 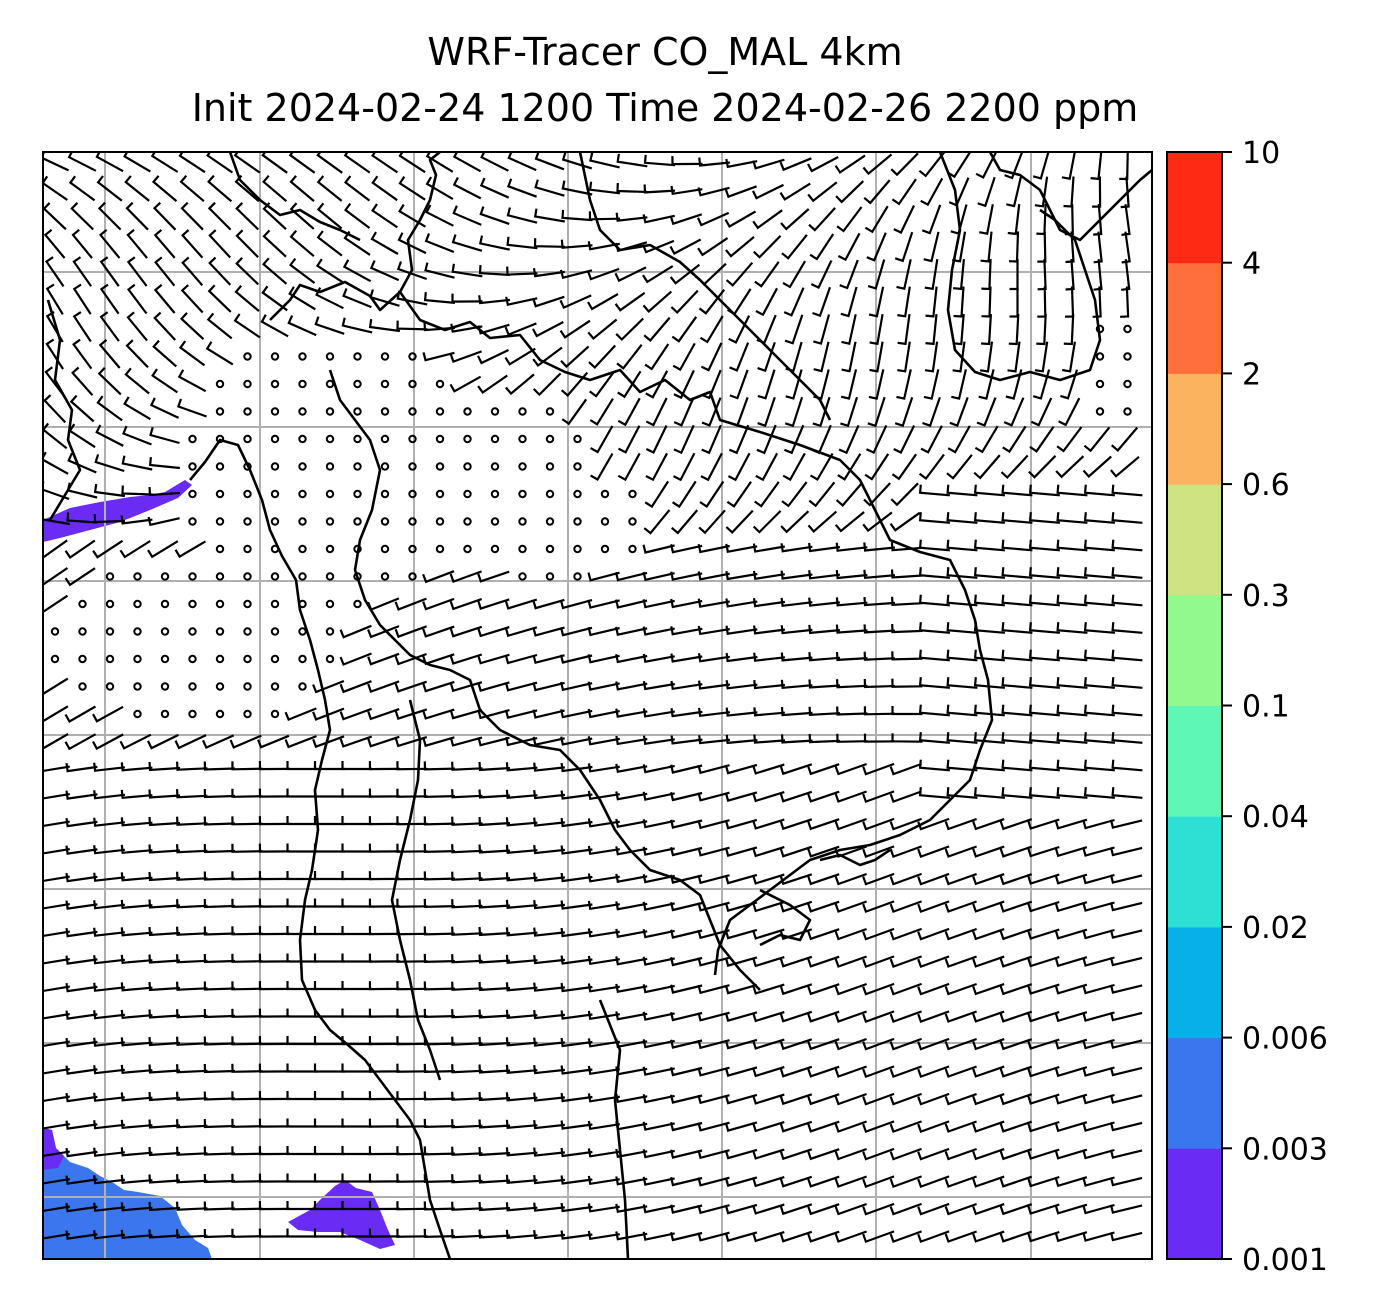 I want to click on map-title-line1: WRF-Tracer CO_MAL 4km, so click(x=665, y=52).